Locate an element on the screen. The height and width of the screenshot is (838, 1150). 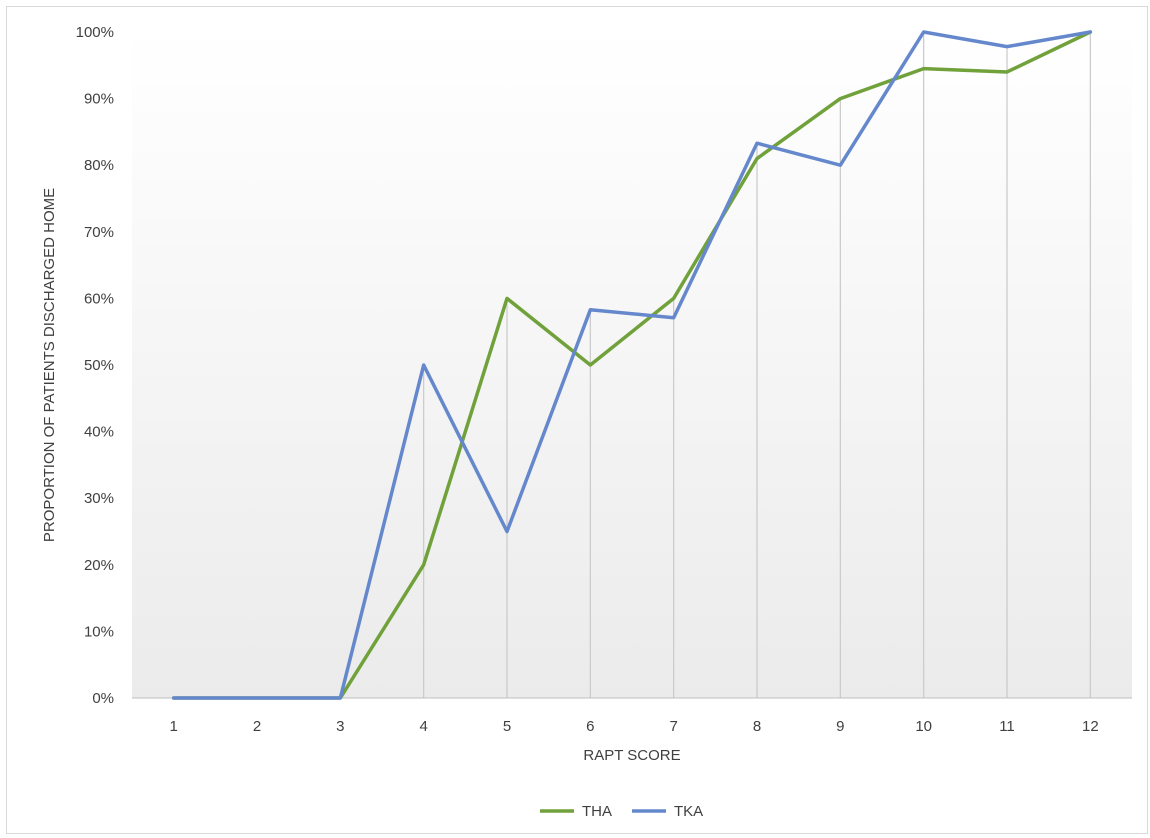
y-tick-label: 20% is located at coordinates (99, 565).